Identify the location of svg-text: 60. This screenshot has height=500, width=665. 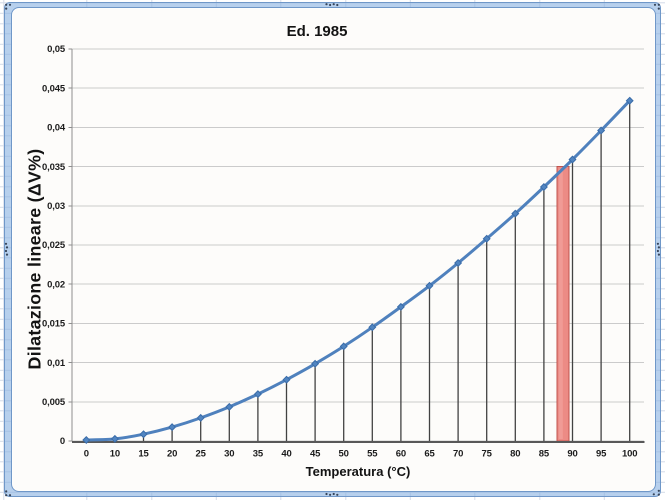
(401, 454).